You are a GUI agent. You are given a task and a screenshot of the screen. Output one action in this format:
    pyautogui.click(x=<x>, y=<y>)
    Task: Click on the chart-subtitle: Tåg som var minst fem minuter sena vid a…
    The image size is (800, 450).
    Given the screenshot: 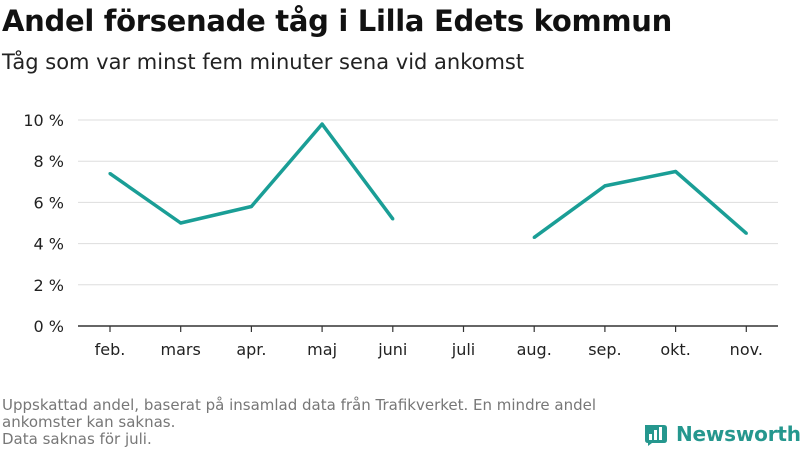 What is the action you would take?
    pyautogui.click(x=263, y=62)
    